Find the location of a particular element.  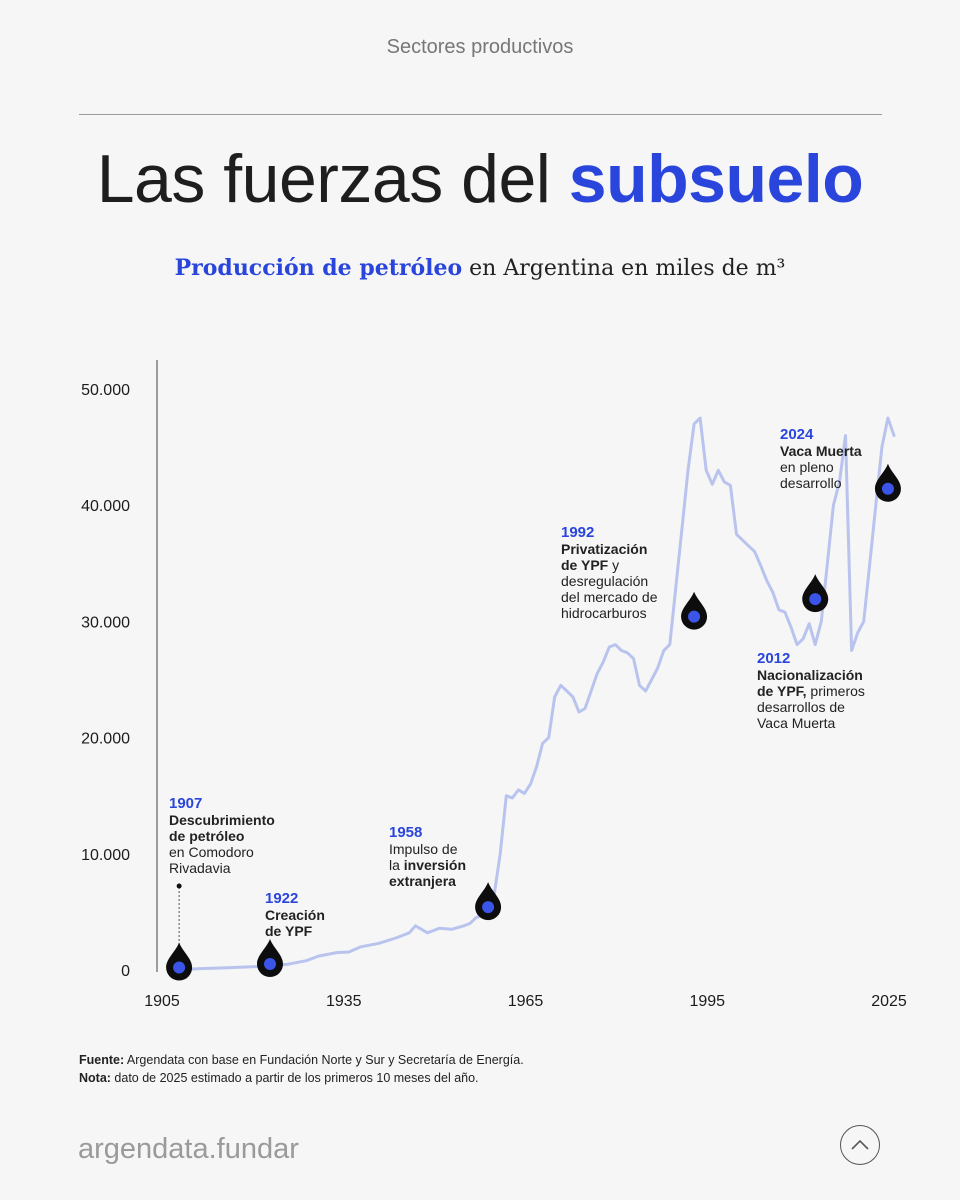

milestone-text-line: desregulación is located at coordinates (605, 581).